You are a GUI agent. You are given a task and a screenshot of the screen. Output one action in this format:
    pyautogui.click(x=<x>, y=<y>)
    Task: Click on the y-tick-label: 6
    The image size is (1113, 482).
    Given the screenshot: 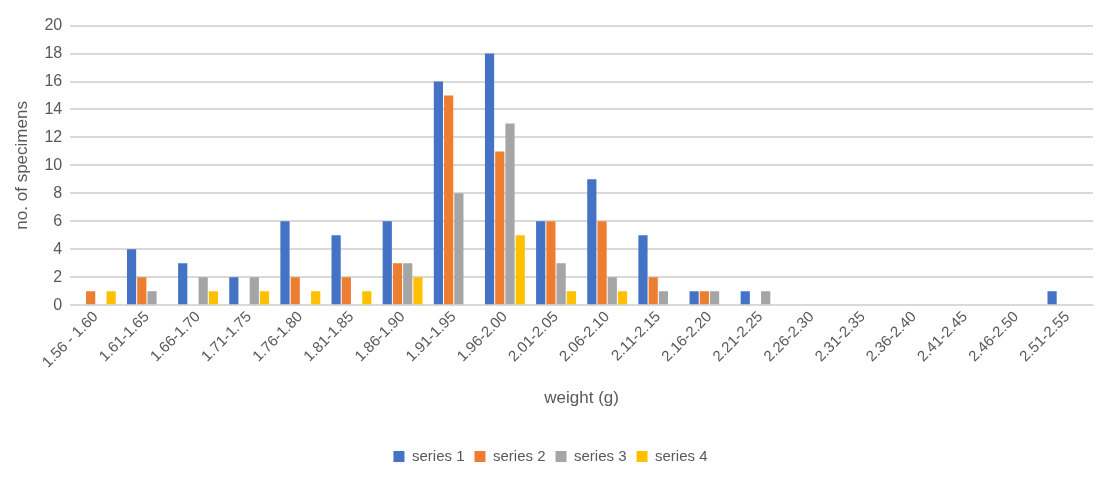 What is the action you would take?
    pyautogui.click(x=58, y=220)
    